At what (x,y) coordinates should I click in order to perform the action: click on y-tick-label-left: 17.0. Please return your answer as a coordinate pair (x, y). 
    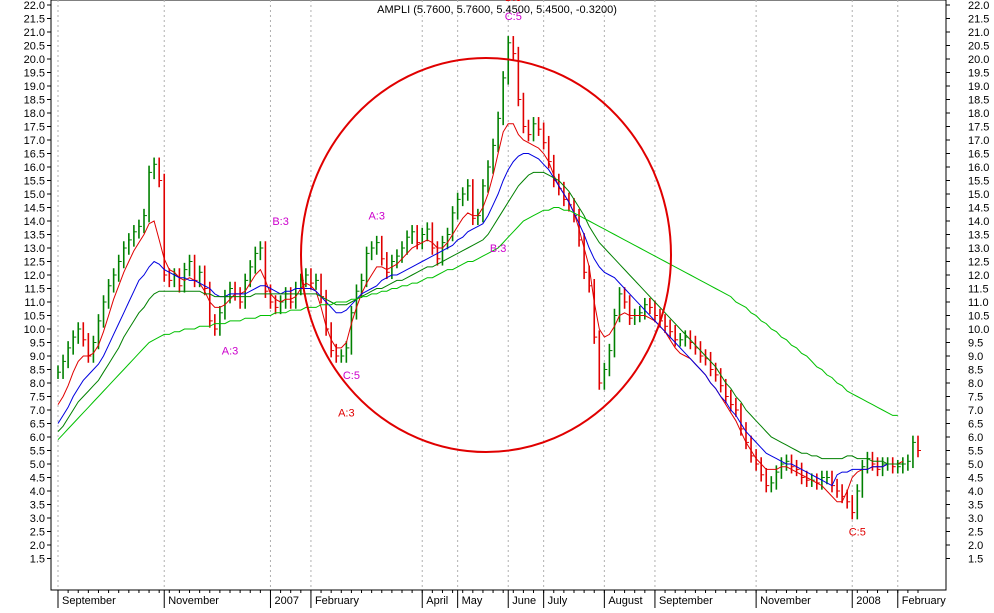
    Looking at the image, I should click on (34, 141).